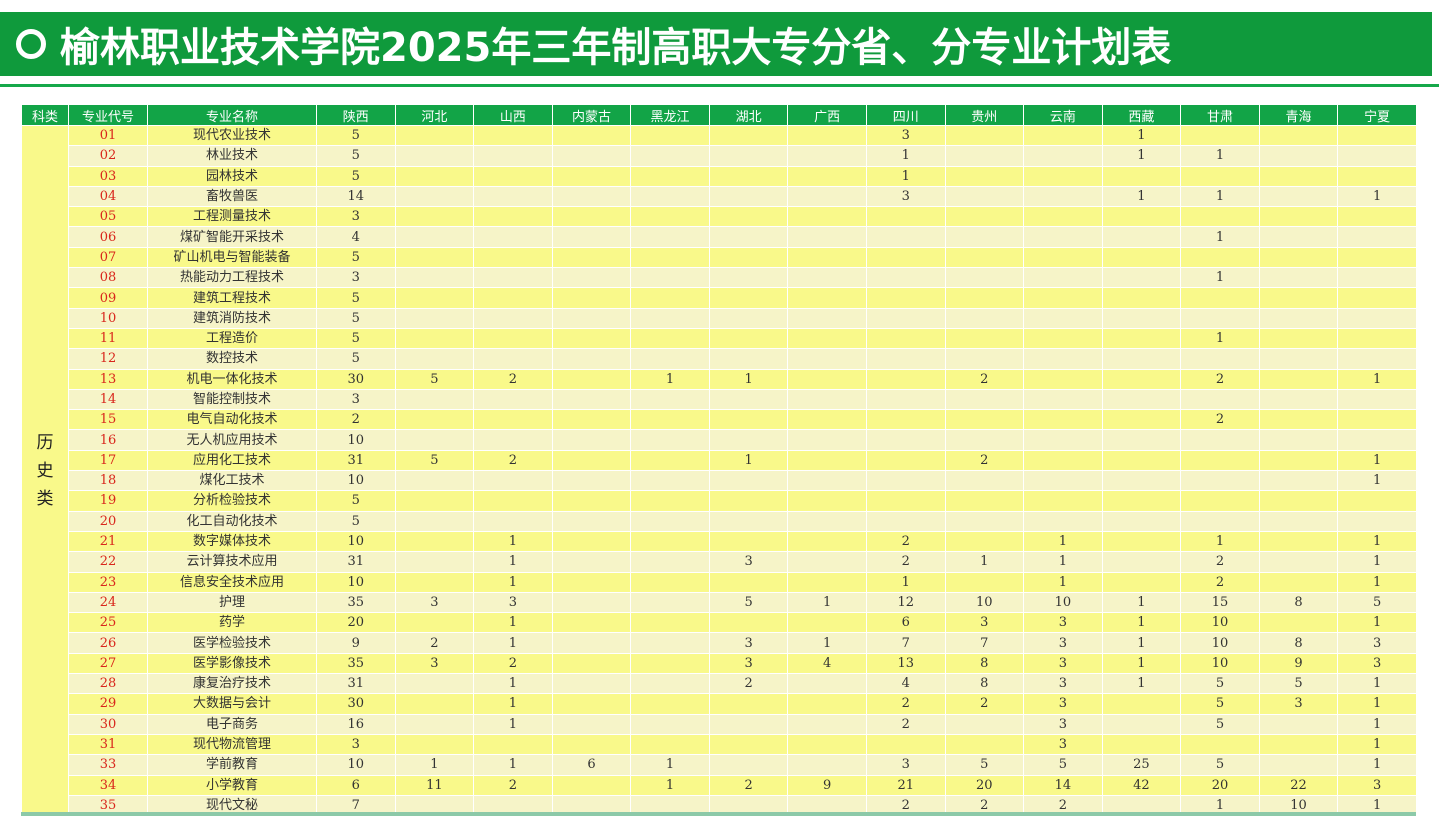  What do you see at coordinates (108, 765) in the screenshot?
I see `major-code: 33` at bounding box center [108, 765].